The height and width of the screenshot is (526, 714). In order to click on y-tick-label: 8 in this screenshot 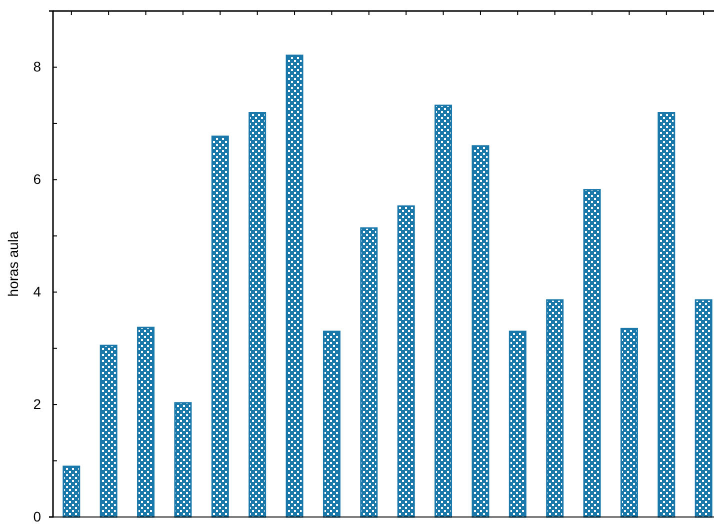, I will do `click(37, 66)`.